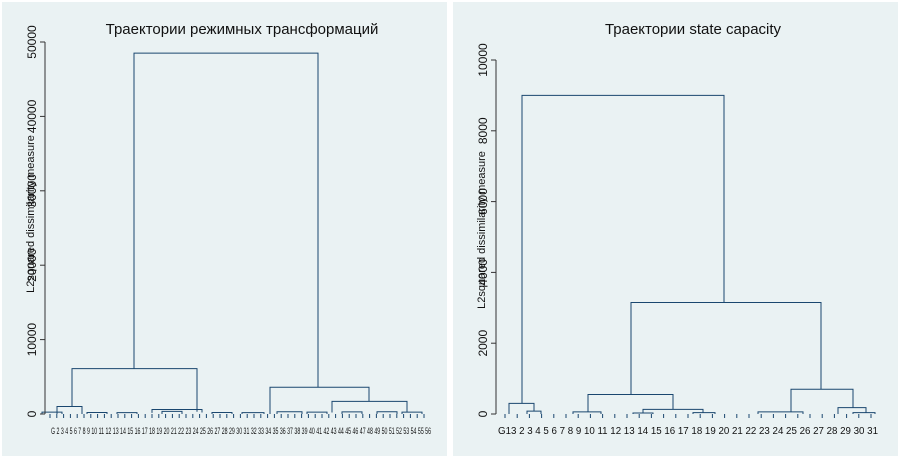 The height and width of the screenshot is (460, 900). I want to click on y-tick-label: 2000, so click(483, 343).